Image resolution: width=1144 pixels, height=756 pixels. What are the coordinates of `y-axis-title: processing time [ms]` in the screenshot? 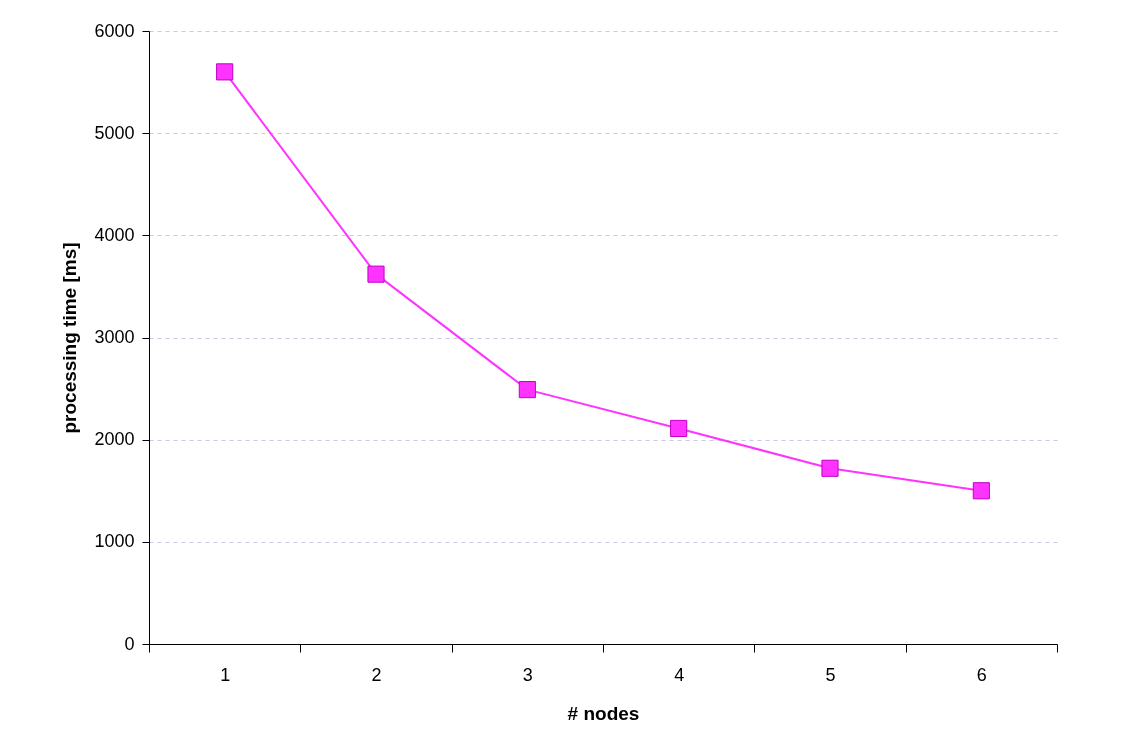 It's located at (70, 338).